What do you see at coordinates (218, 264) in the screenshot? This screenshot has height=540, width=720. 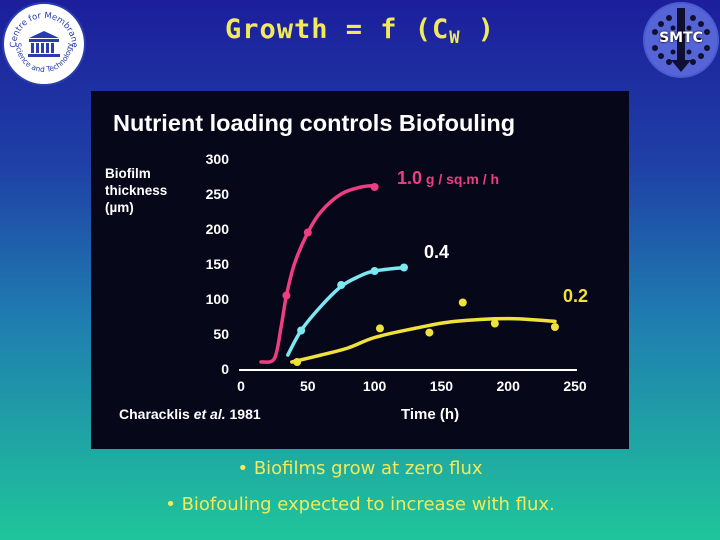 I see `y-tick-label-3: 150` at bounding box center [218, 264].